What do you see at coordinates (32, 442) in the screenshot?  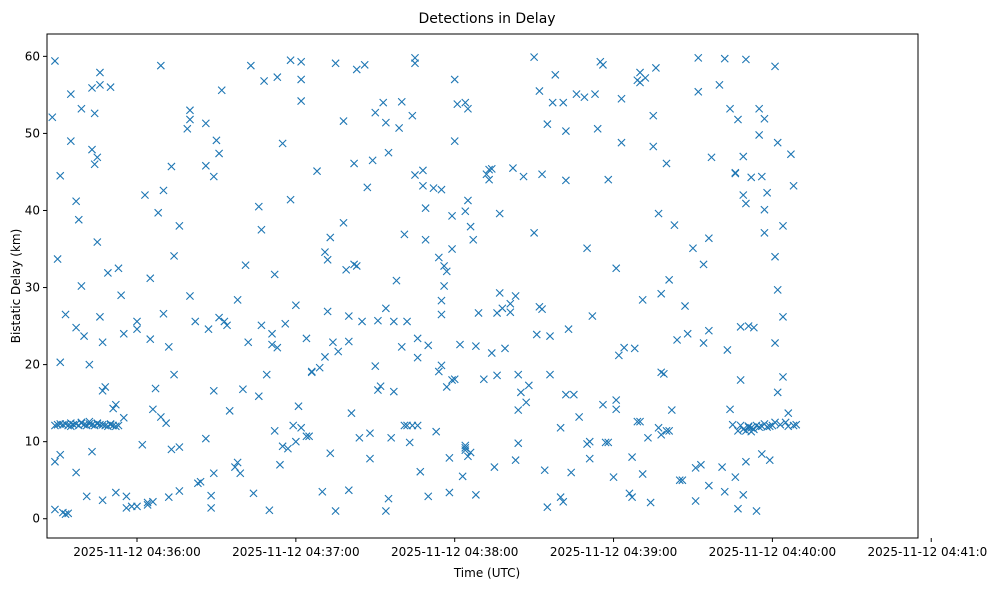 I see `y-tick-label: 10` at bounding box center [32, 442].